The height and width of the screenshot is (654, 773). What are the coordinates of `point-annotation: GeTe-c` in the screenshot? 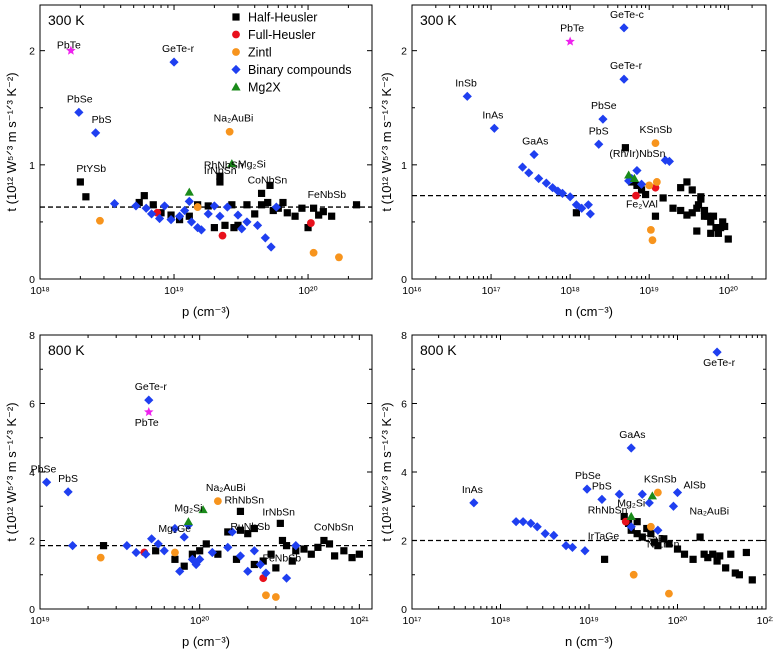 It's located at (627, 15).